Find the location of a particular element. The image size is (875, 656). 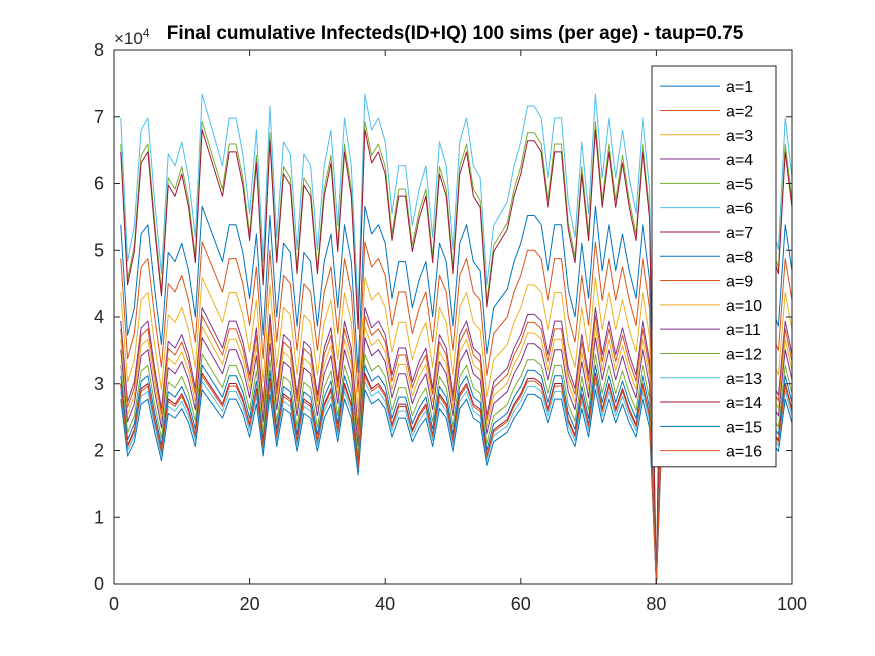

x-tick-label: 60 is located at coordinates (521, 604).